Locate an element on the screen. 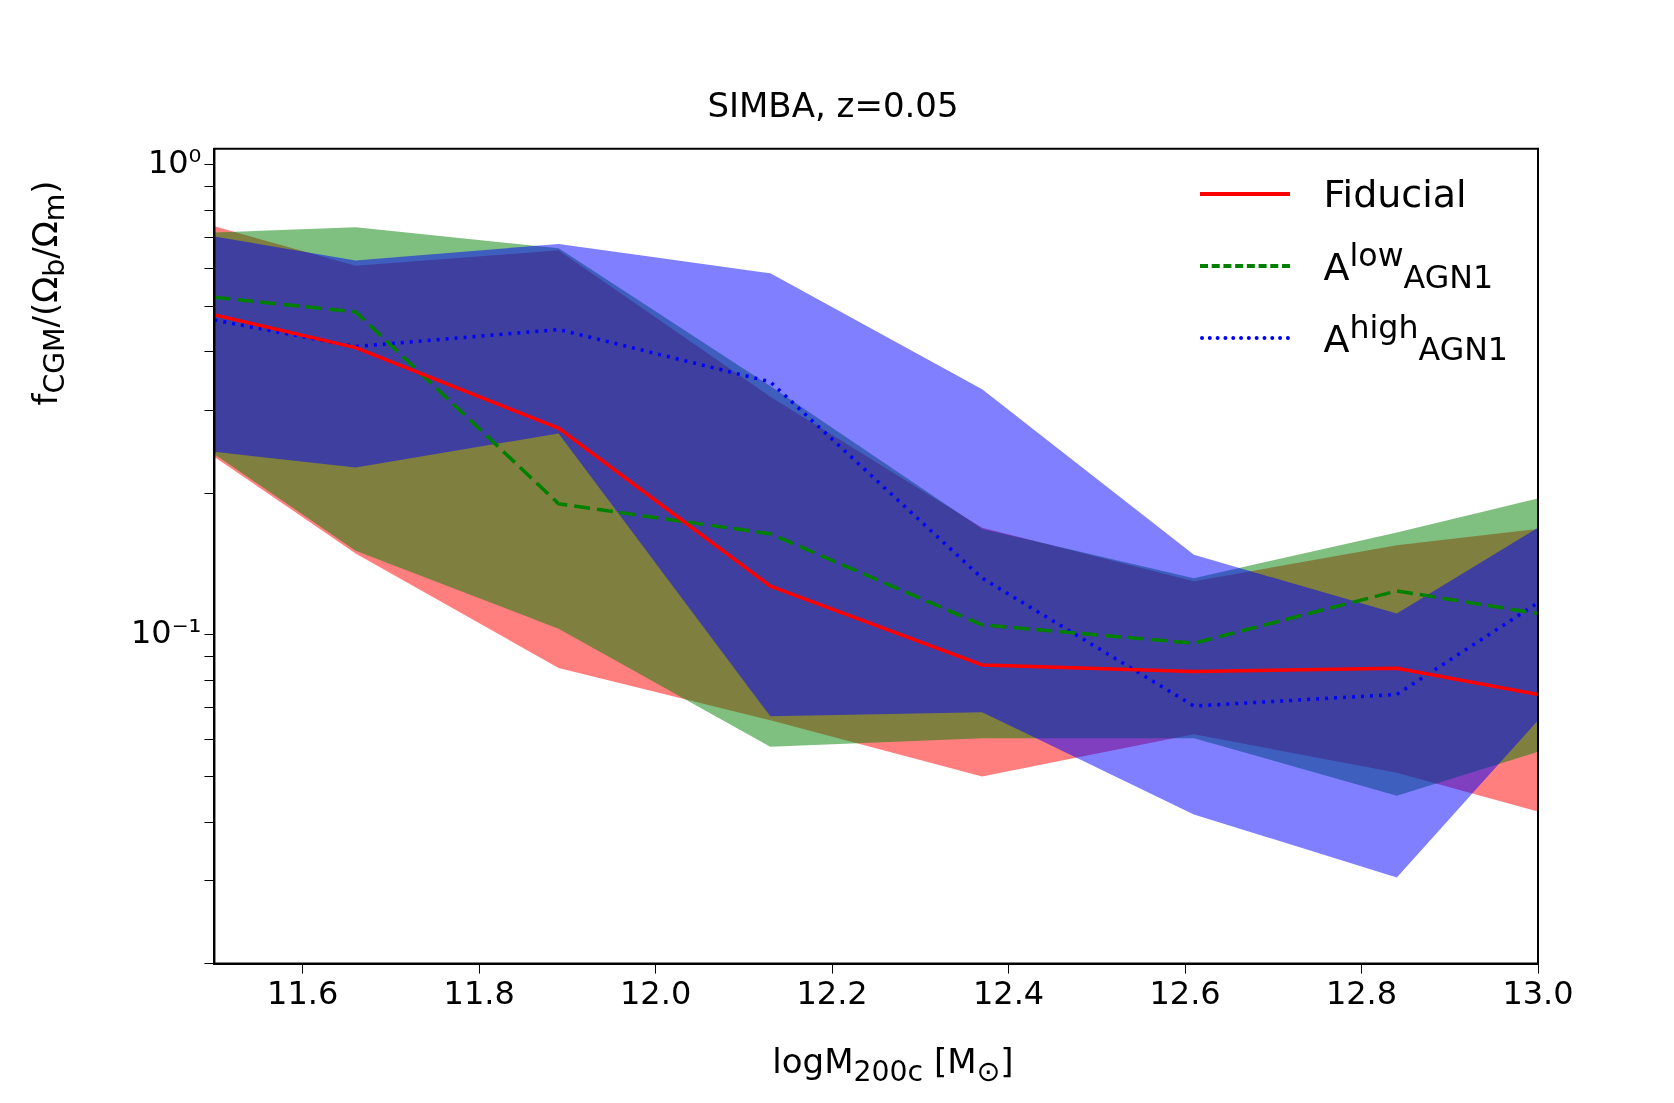  x-tick-label: 13.0 is located at coordinates (1538, 993).